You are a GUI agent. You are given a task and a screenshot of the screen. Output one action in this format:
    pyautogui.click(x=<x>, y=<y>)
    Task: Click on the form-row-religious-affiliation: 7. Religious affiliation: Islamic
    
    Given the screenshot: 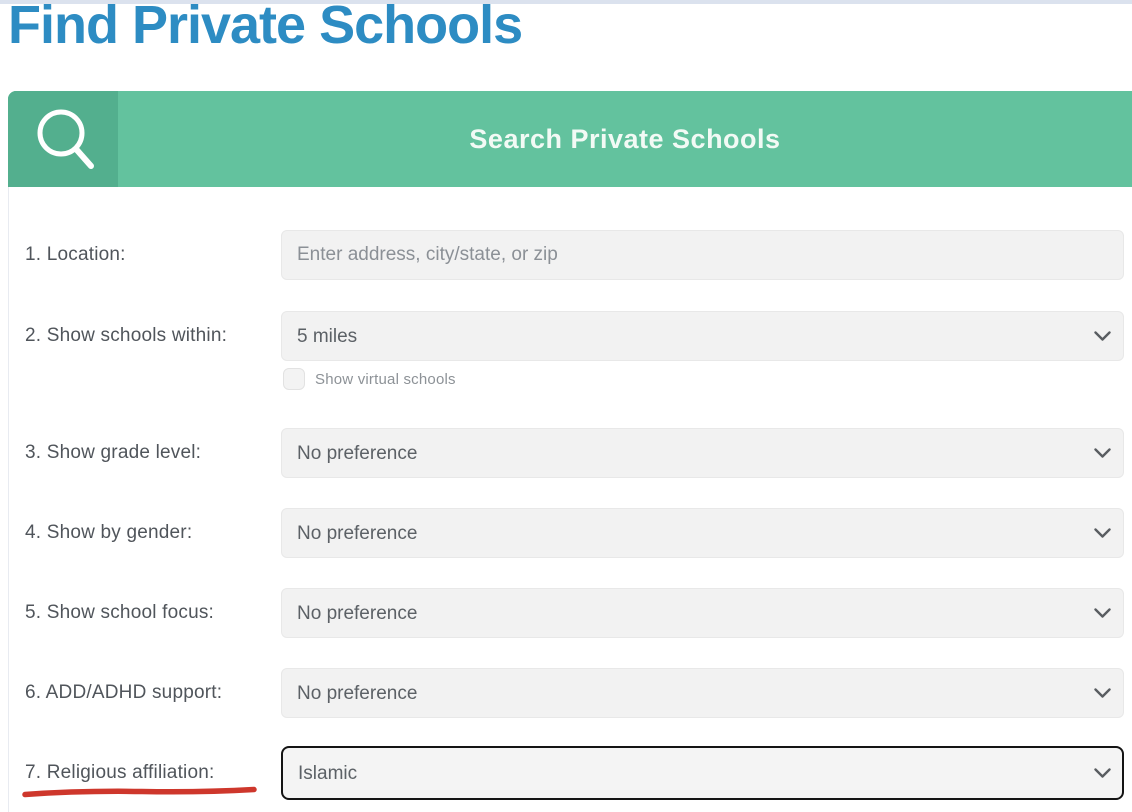 What is the action you would take?
    pyautogui.click(x=566, y=773)
    